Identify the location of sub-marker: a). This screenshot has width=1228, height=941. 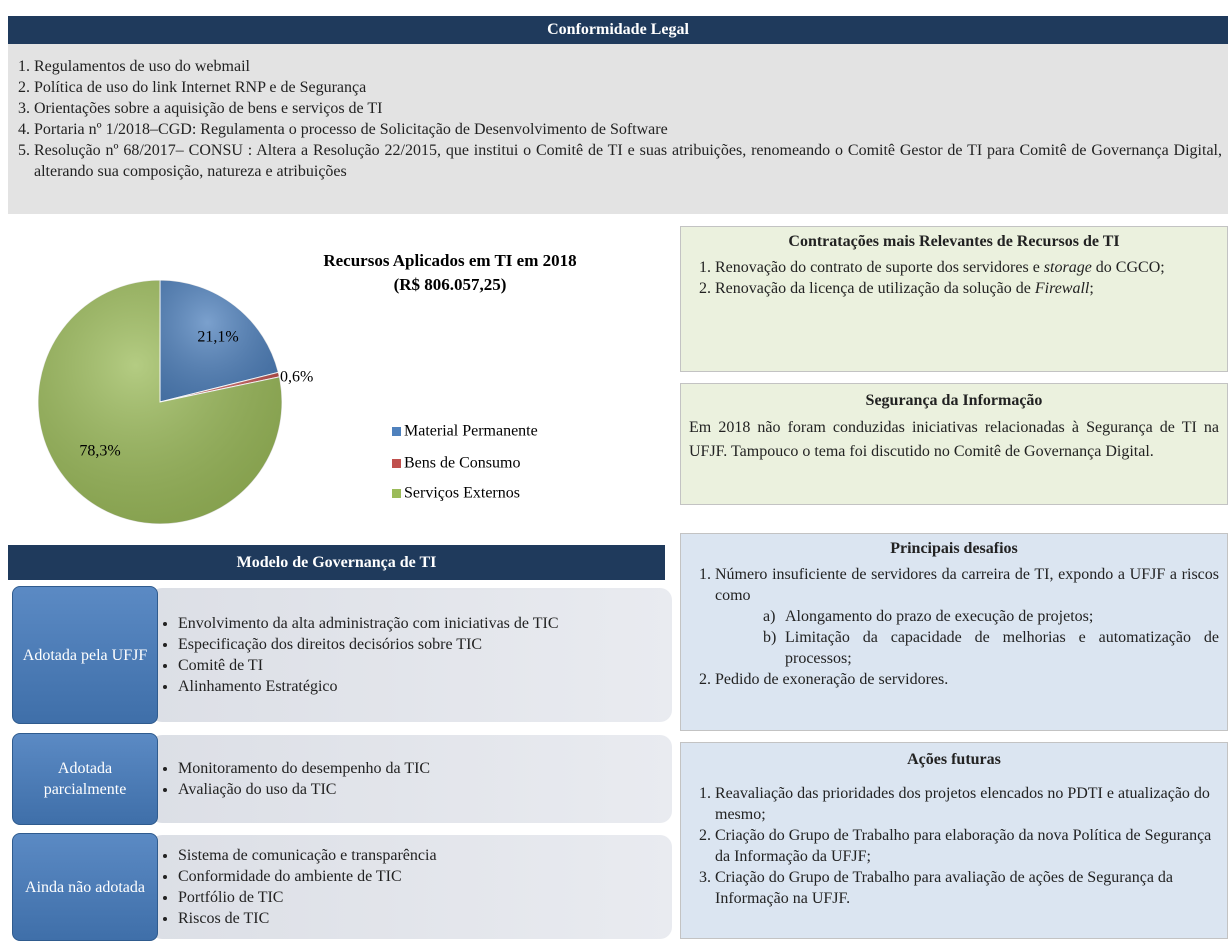
(769, 616).